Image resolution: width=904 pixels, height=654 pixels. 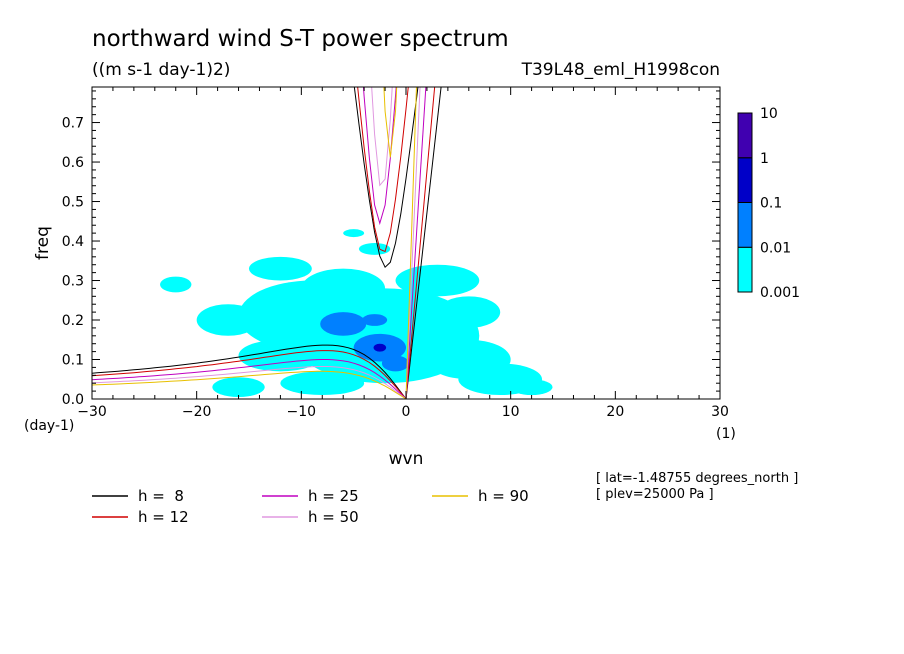 I want to click on chart-title: northward wind S-T power spectrum, so click(x=300, y=39).